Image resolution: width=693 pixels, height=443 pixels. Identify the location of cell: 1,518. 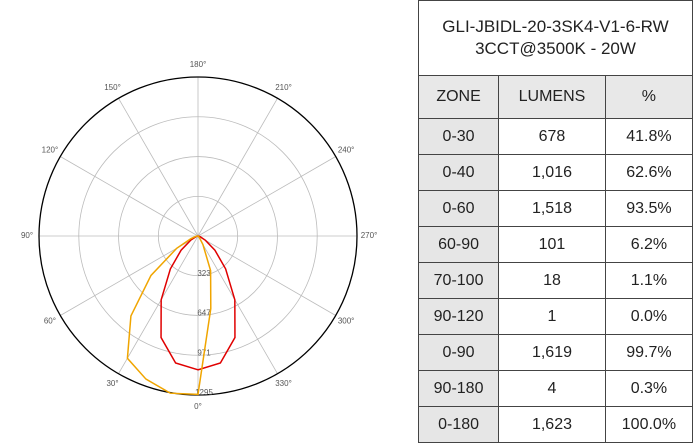
(552, 208).